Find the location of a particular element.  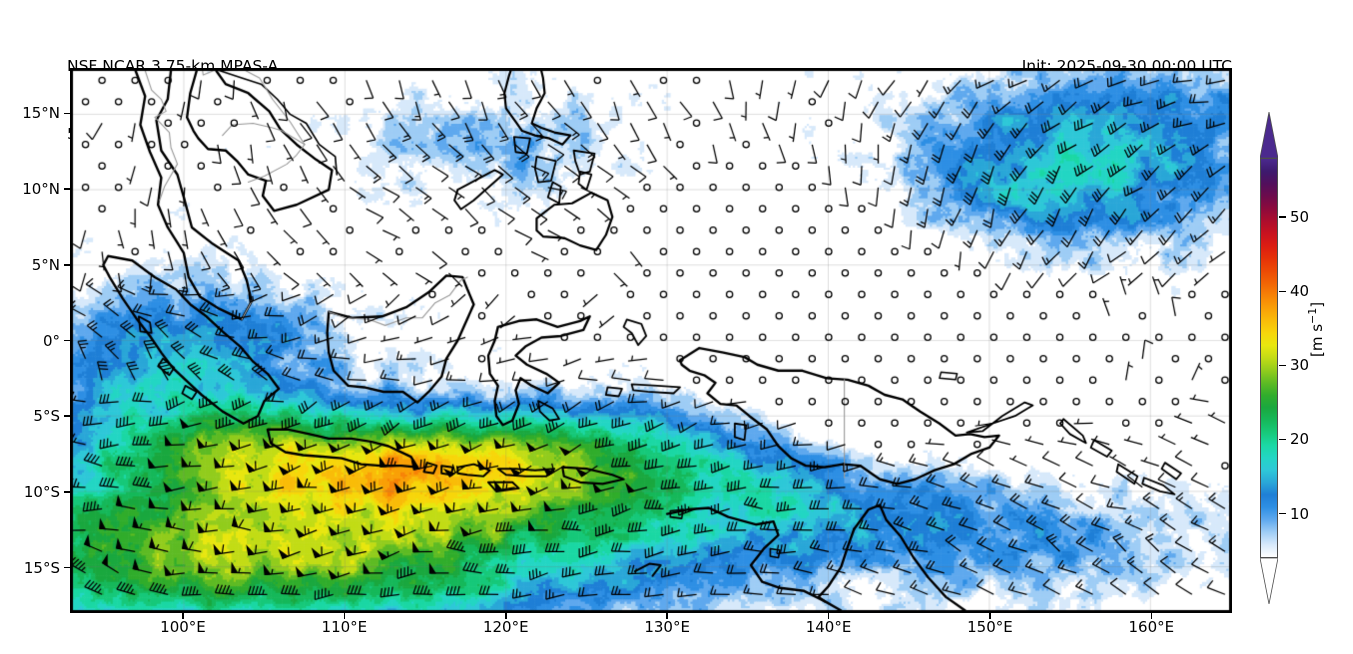

lat-tick-label: 15°S is located at coordinates (41, 567).